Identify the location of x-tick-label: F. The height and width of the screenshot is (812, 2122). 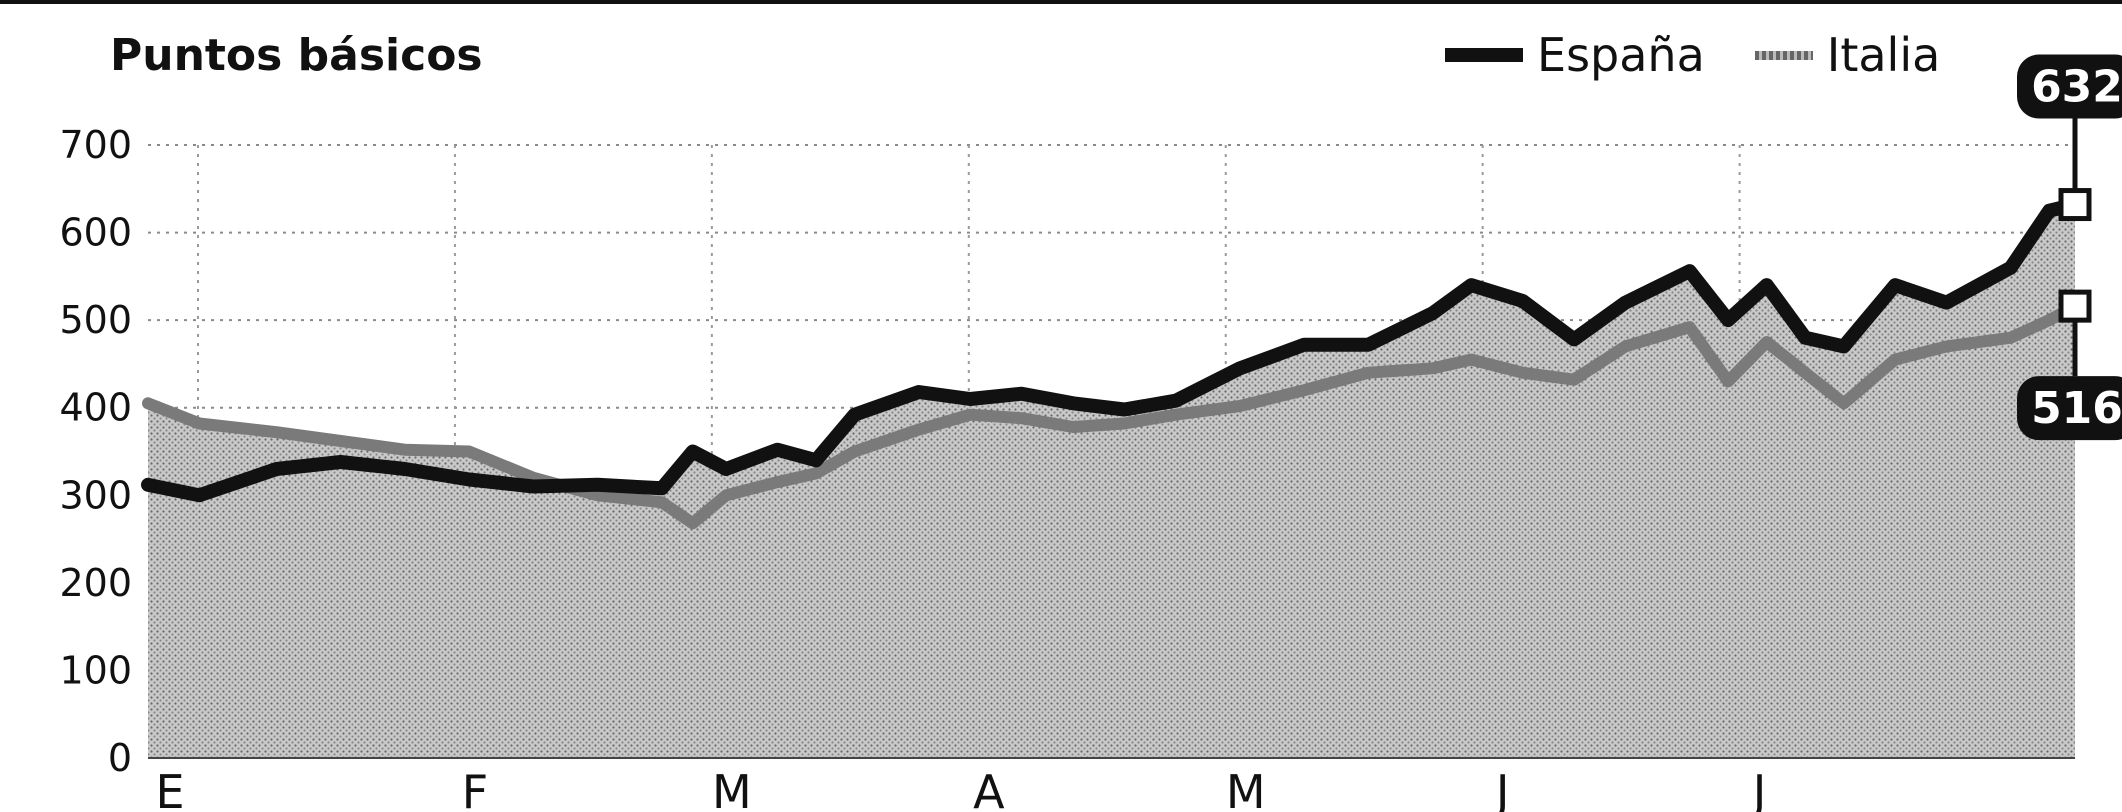
(475, 788).